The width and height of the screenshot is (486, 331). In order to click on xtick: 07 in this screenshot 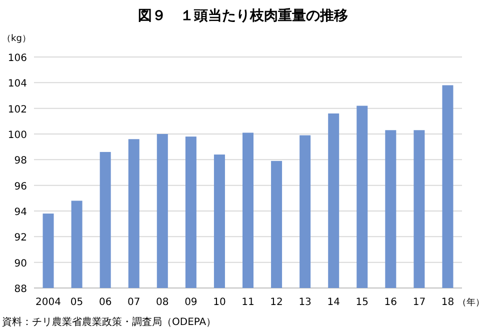, I will do `click(134, 302)`.